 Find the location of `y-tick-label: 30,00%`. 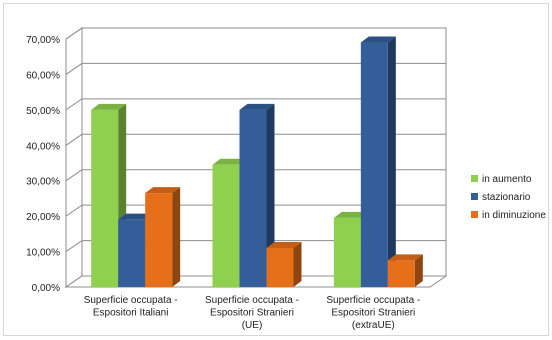

y-tick-label: 30,00% is located at coordinates (43, 182).